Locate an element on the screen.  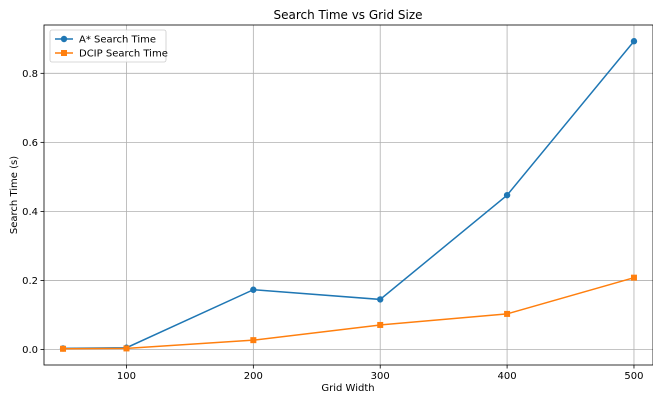
x-tick-label: 200 is located at coordinates (253, 376).